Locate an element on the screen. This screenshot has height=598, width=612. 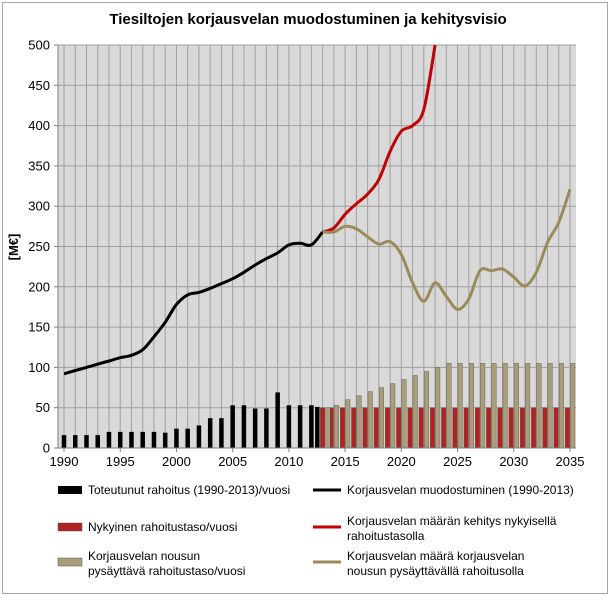
y-tick-label: 150 is located at coordinates (39, 327).